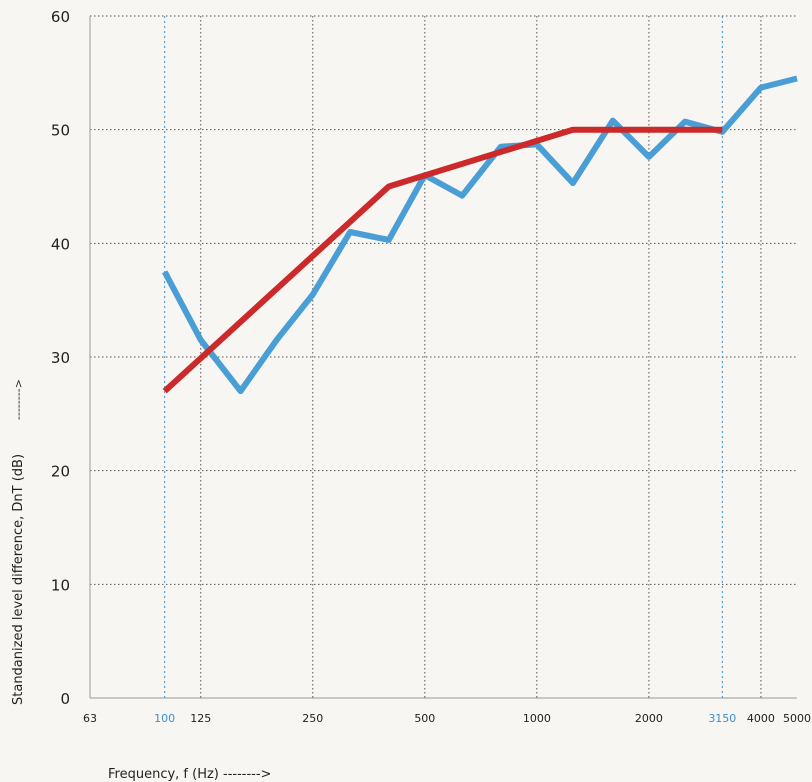 The width and height of the screenshot is (812, 782). I want to click on y-tick-label-40: 40, so click(60, 244).